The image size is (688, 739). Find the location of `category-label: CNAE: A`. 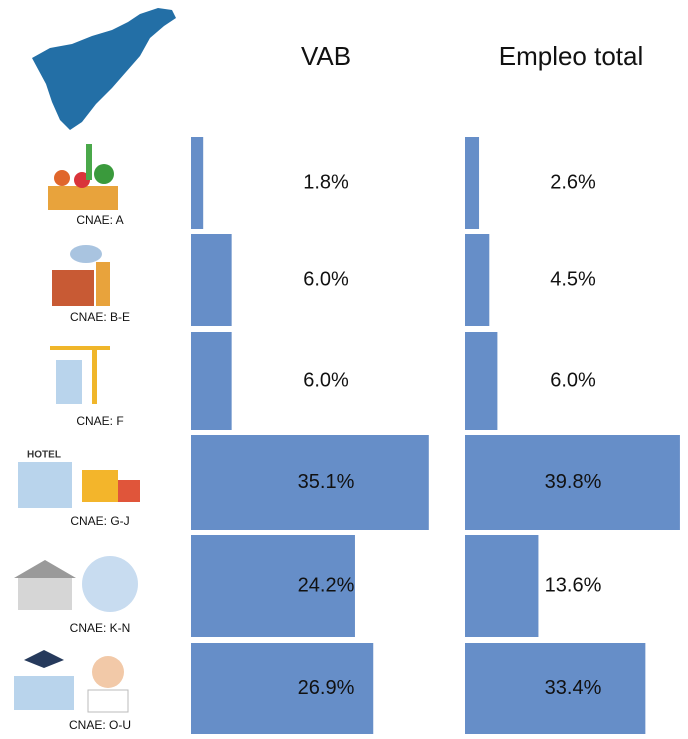

category-label: CNAE: A is located at coordinates (99, 220).